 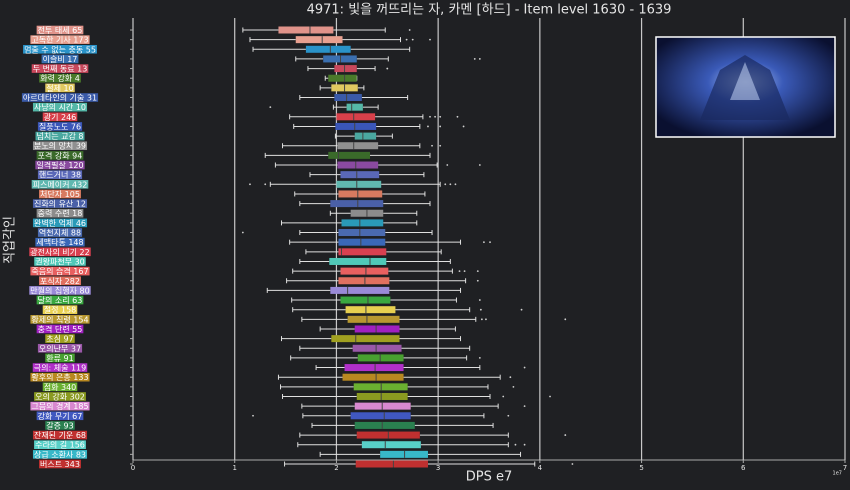 What do you see at coordinates (336, 468) in the screenshot?
I see `x-tick-label: 2` at bounding box center [336, 468].